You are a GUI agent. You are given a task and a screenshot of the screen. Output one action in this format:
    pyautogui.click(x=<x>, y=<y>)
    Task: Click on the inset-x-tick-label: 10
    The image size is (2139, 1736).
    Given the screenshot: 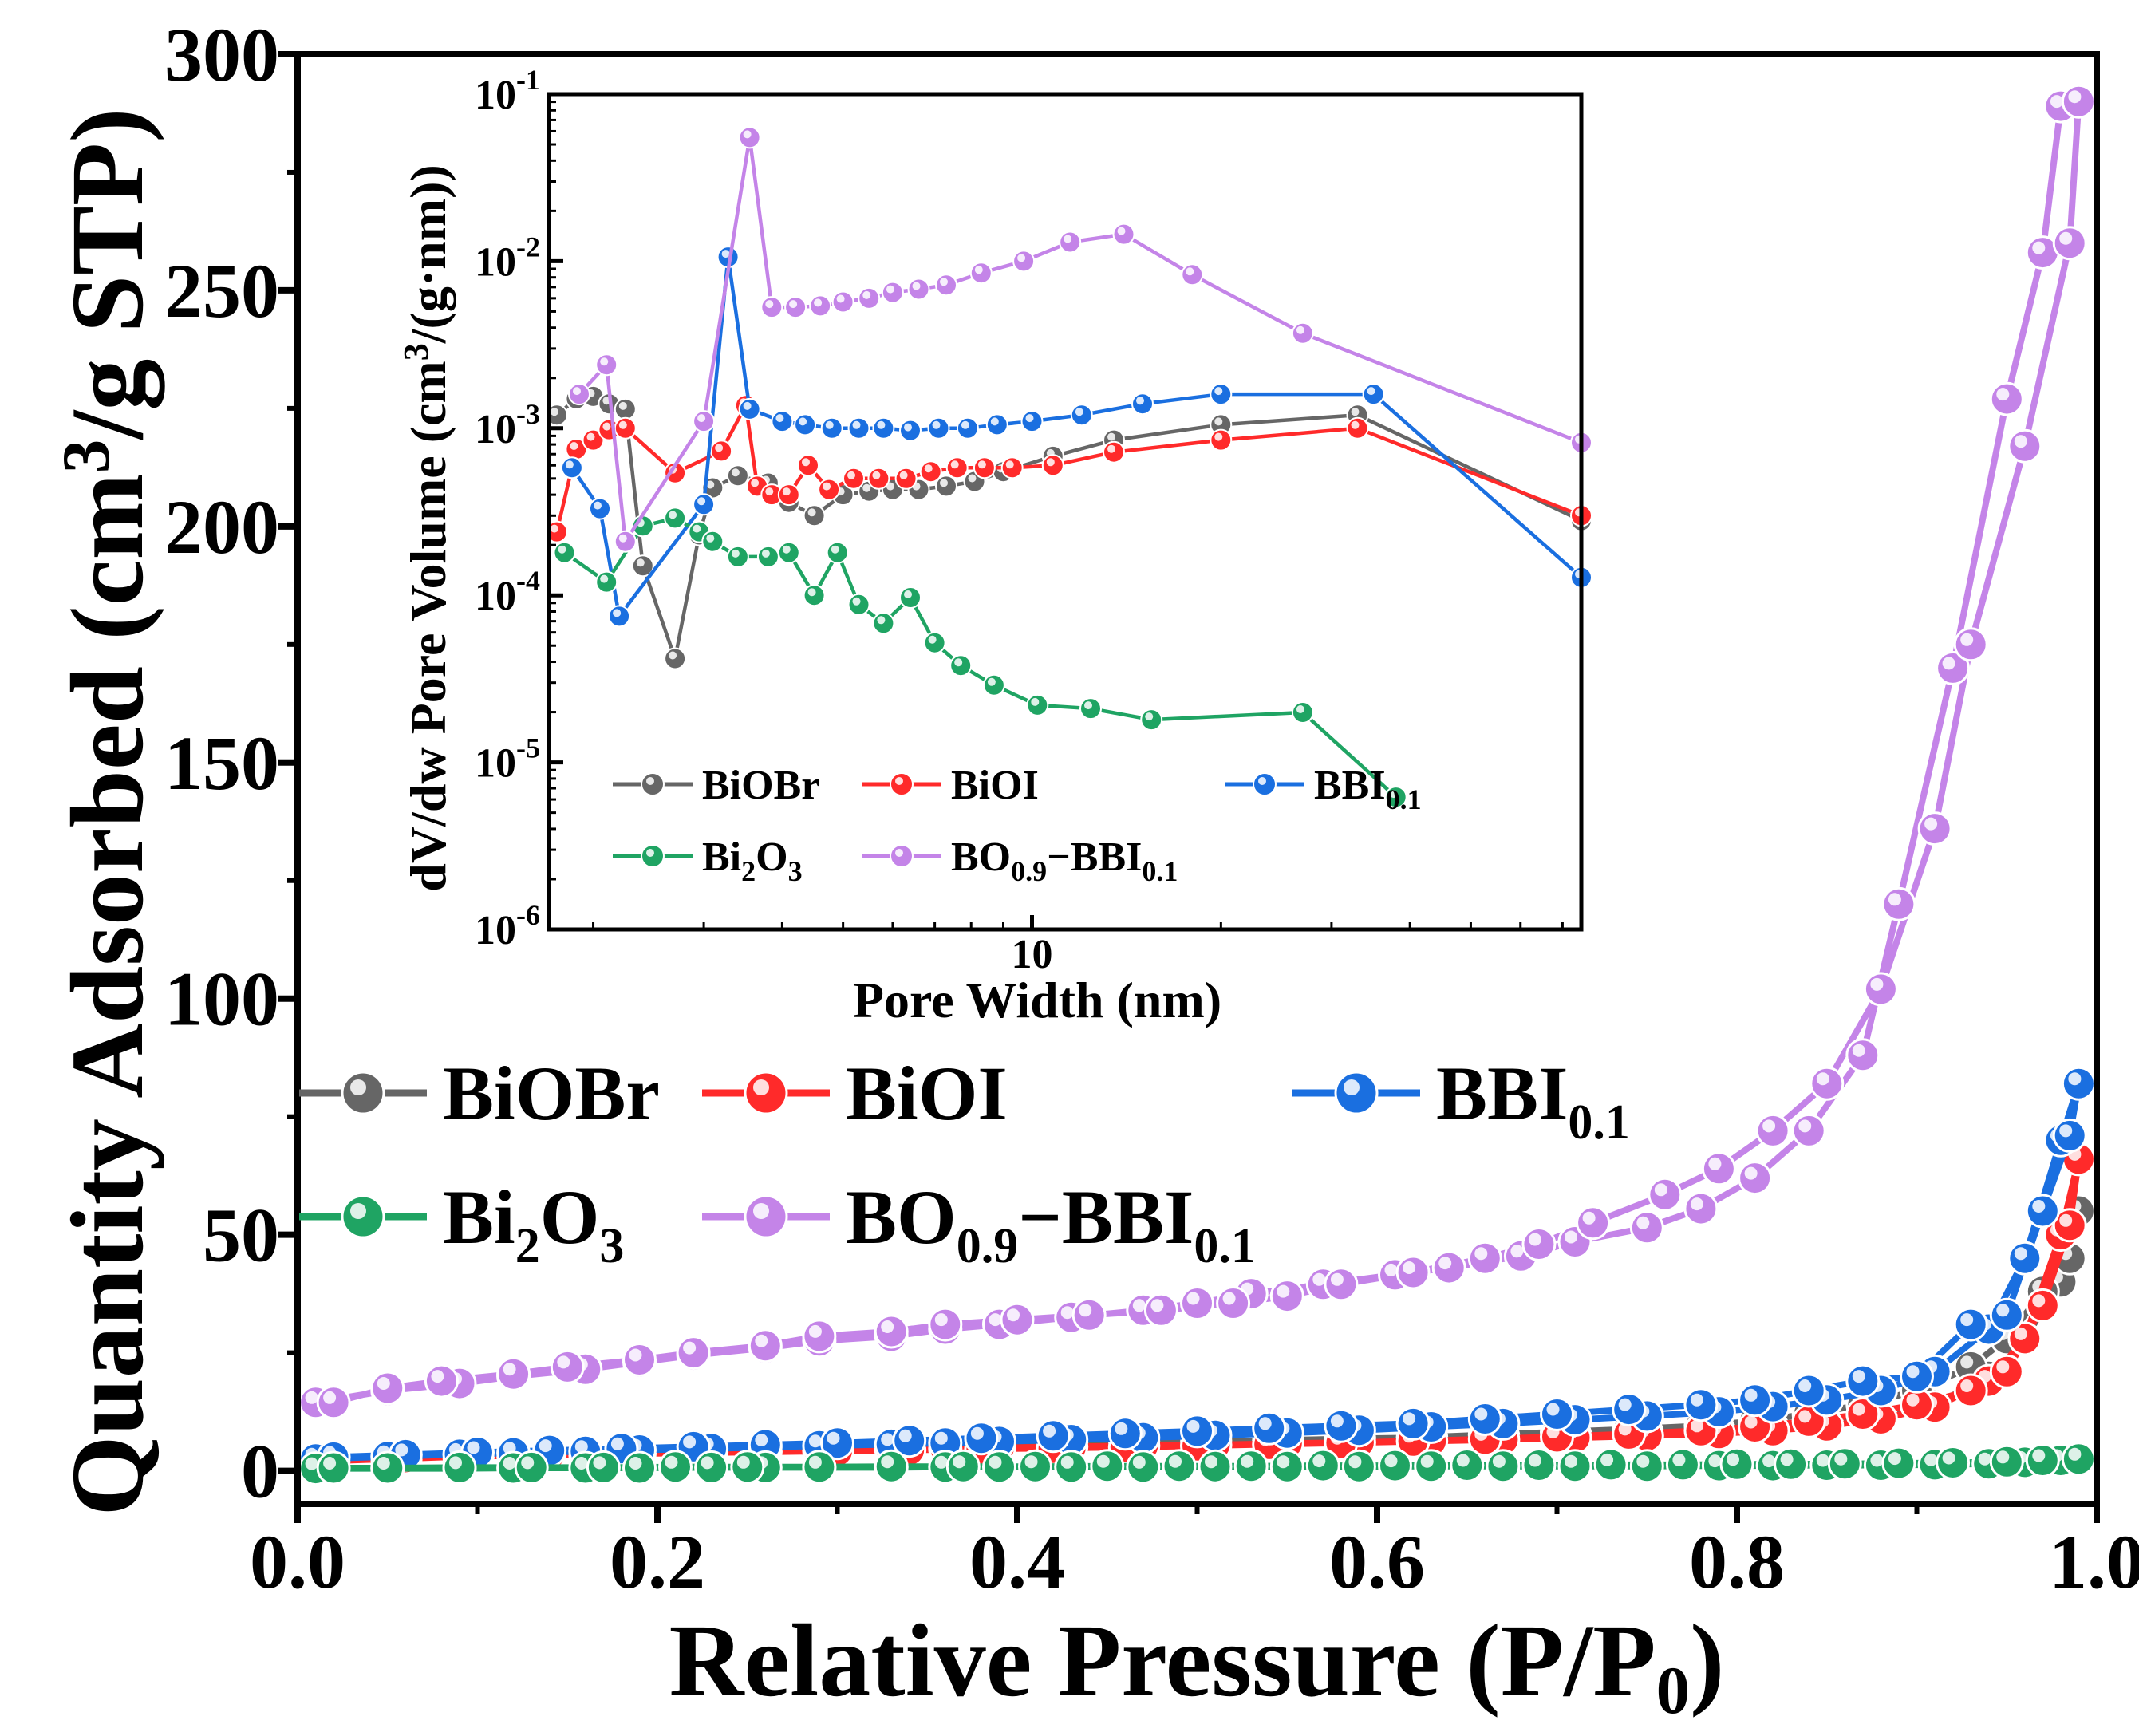 What is the action you would take?
    pyautogui.click(x=1031, y=954)
    